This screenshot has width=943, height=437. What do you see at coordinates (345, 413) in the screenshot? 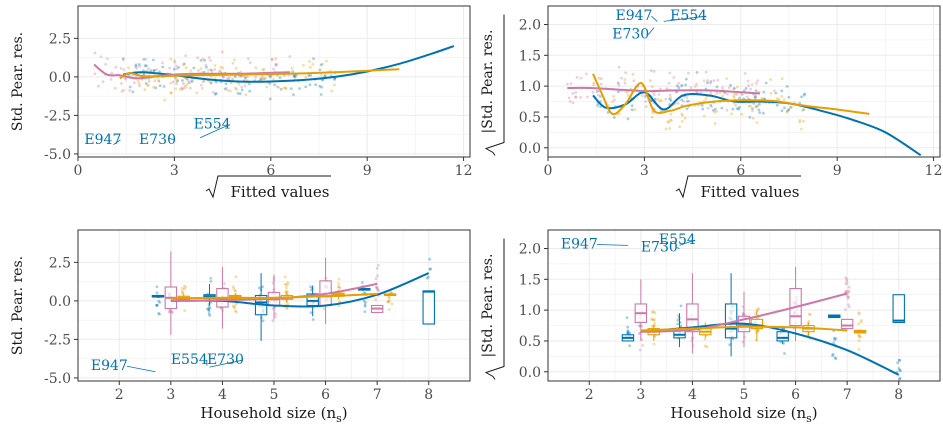
I see `x-axis-label-close: )` at bounding box center [345, 413].